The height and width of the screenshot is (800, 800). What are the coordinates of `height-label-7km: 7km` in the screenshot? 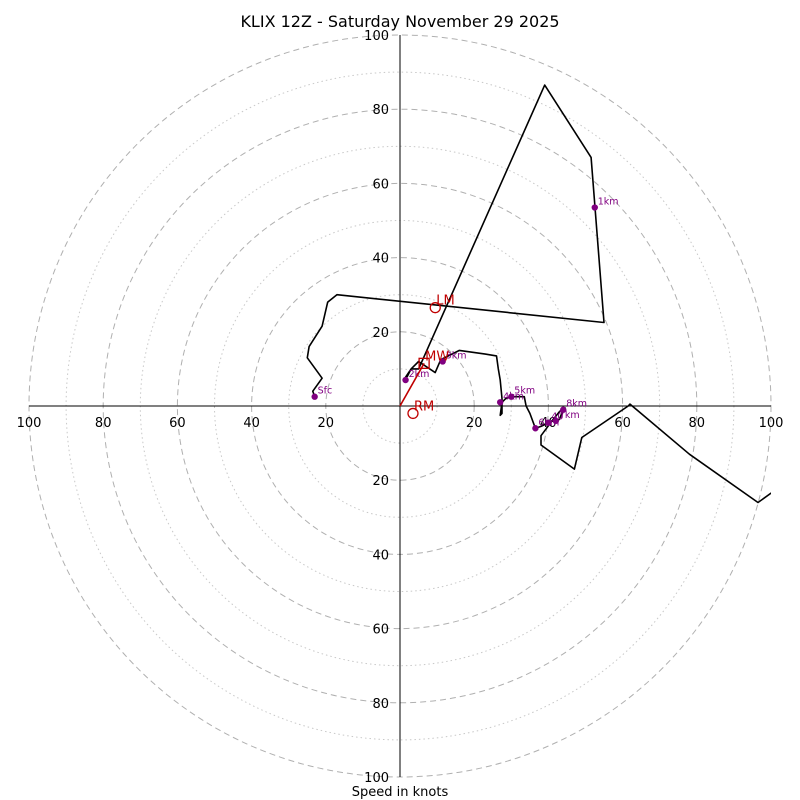 It's located at (569, 415).